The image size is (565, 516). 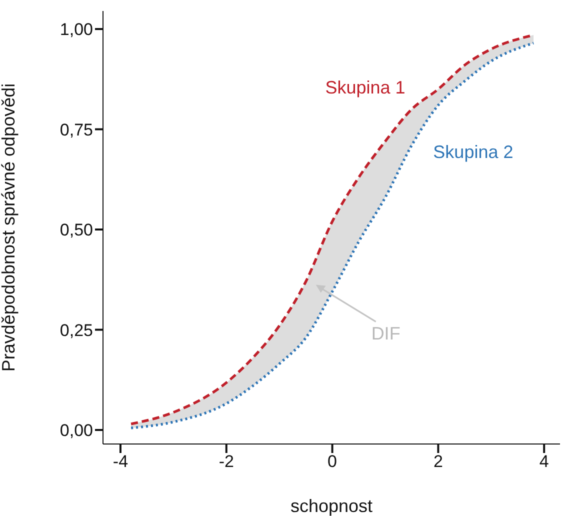 What do you see at coordinates (76, 430) in the screenshot?
I see `y-tick-label: 0,00` at bounding box center [76, 430].